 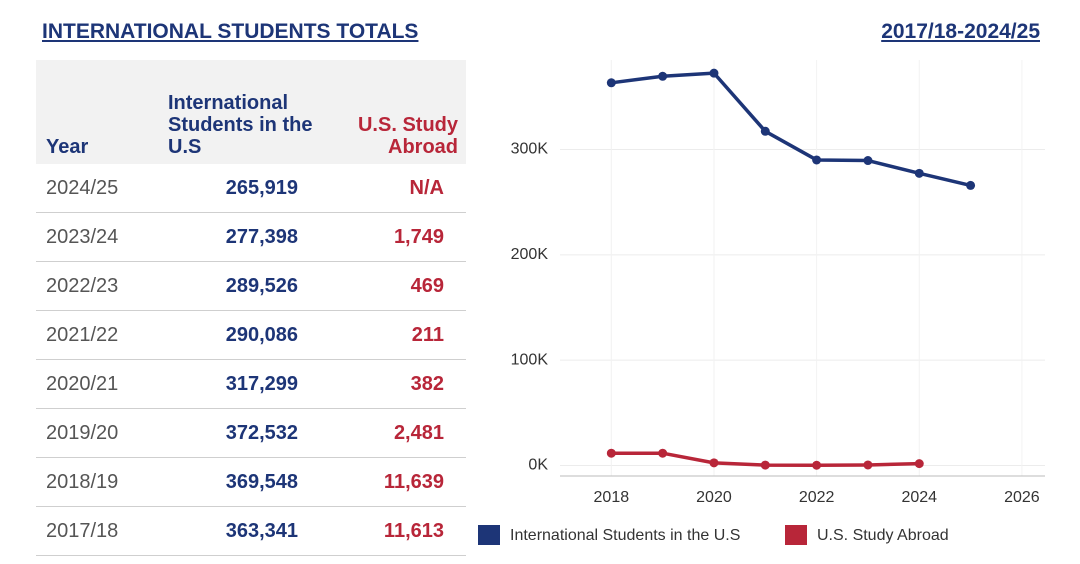 I want to click on table-cell: 211, so click(x=427, y=335).